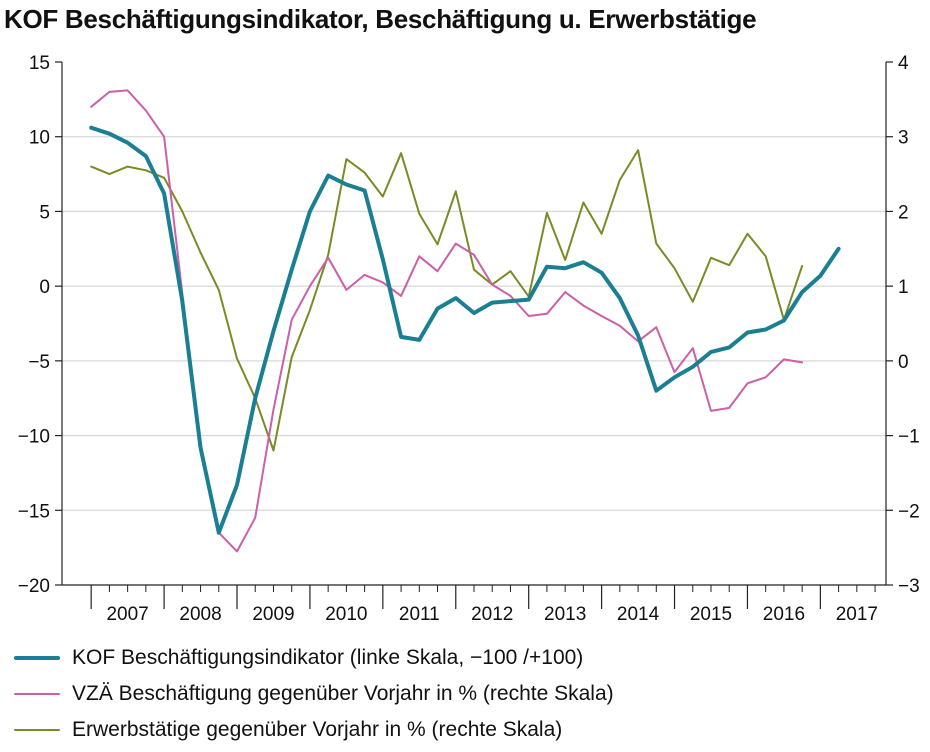 Image resolution: width=930 pixels, height=752 pixels. Describe the element at coordinates (39, 63) in the screenshot. I see `left-tick-label: 15` at that location.